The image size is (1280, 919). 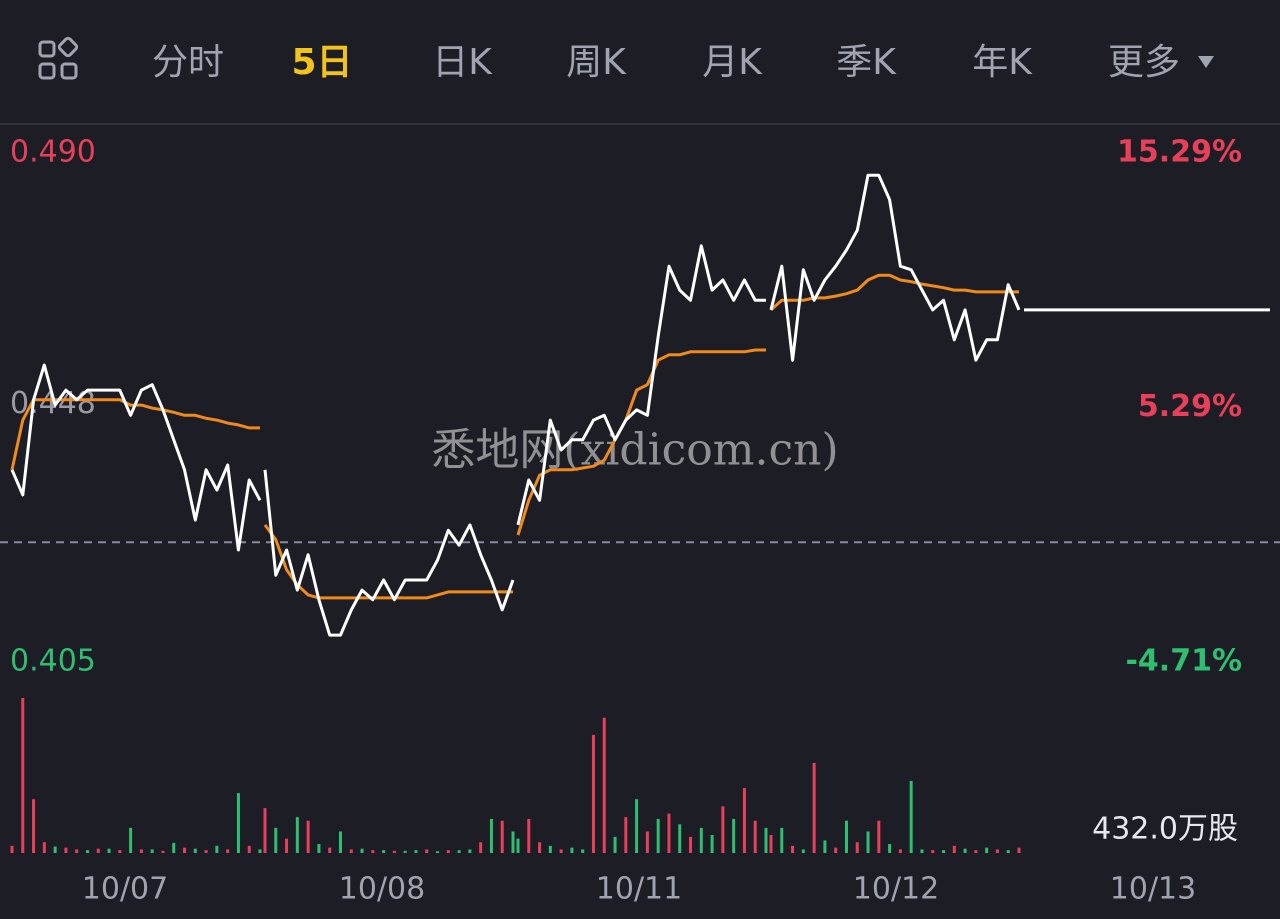 I want to click on tab: 月K, so click(x=732, y=62).